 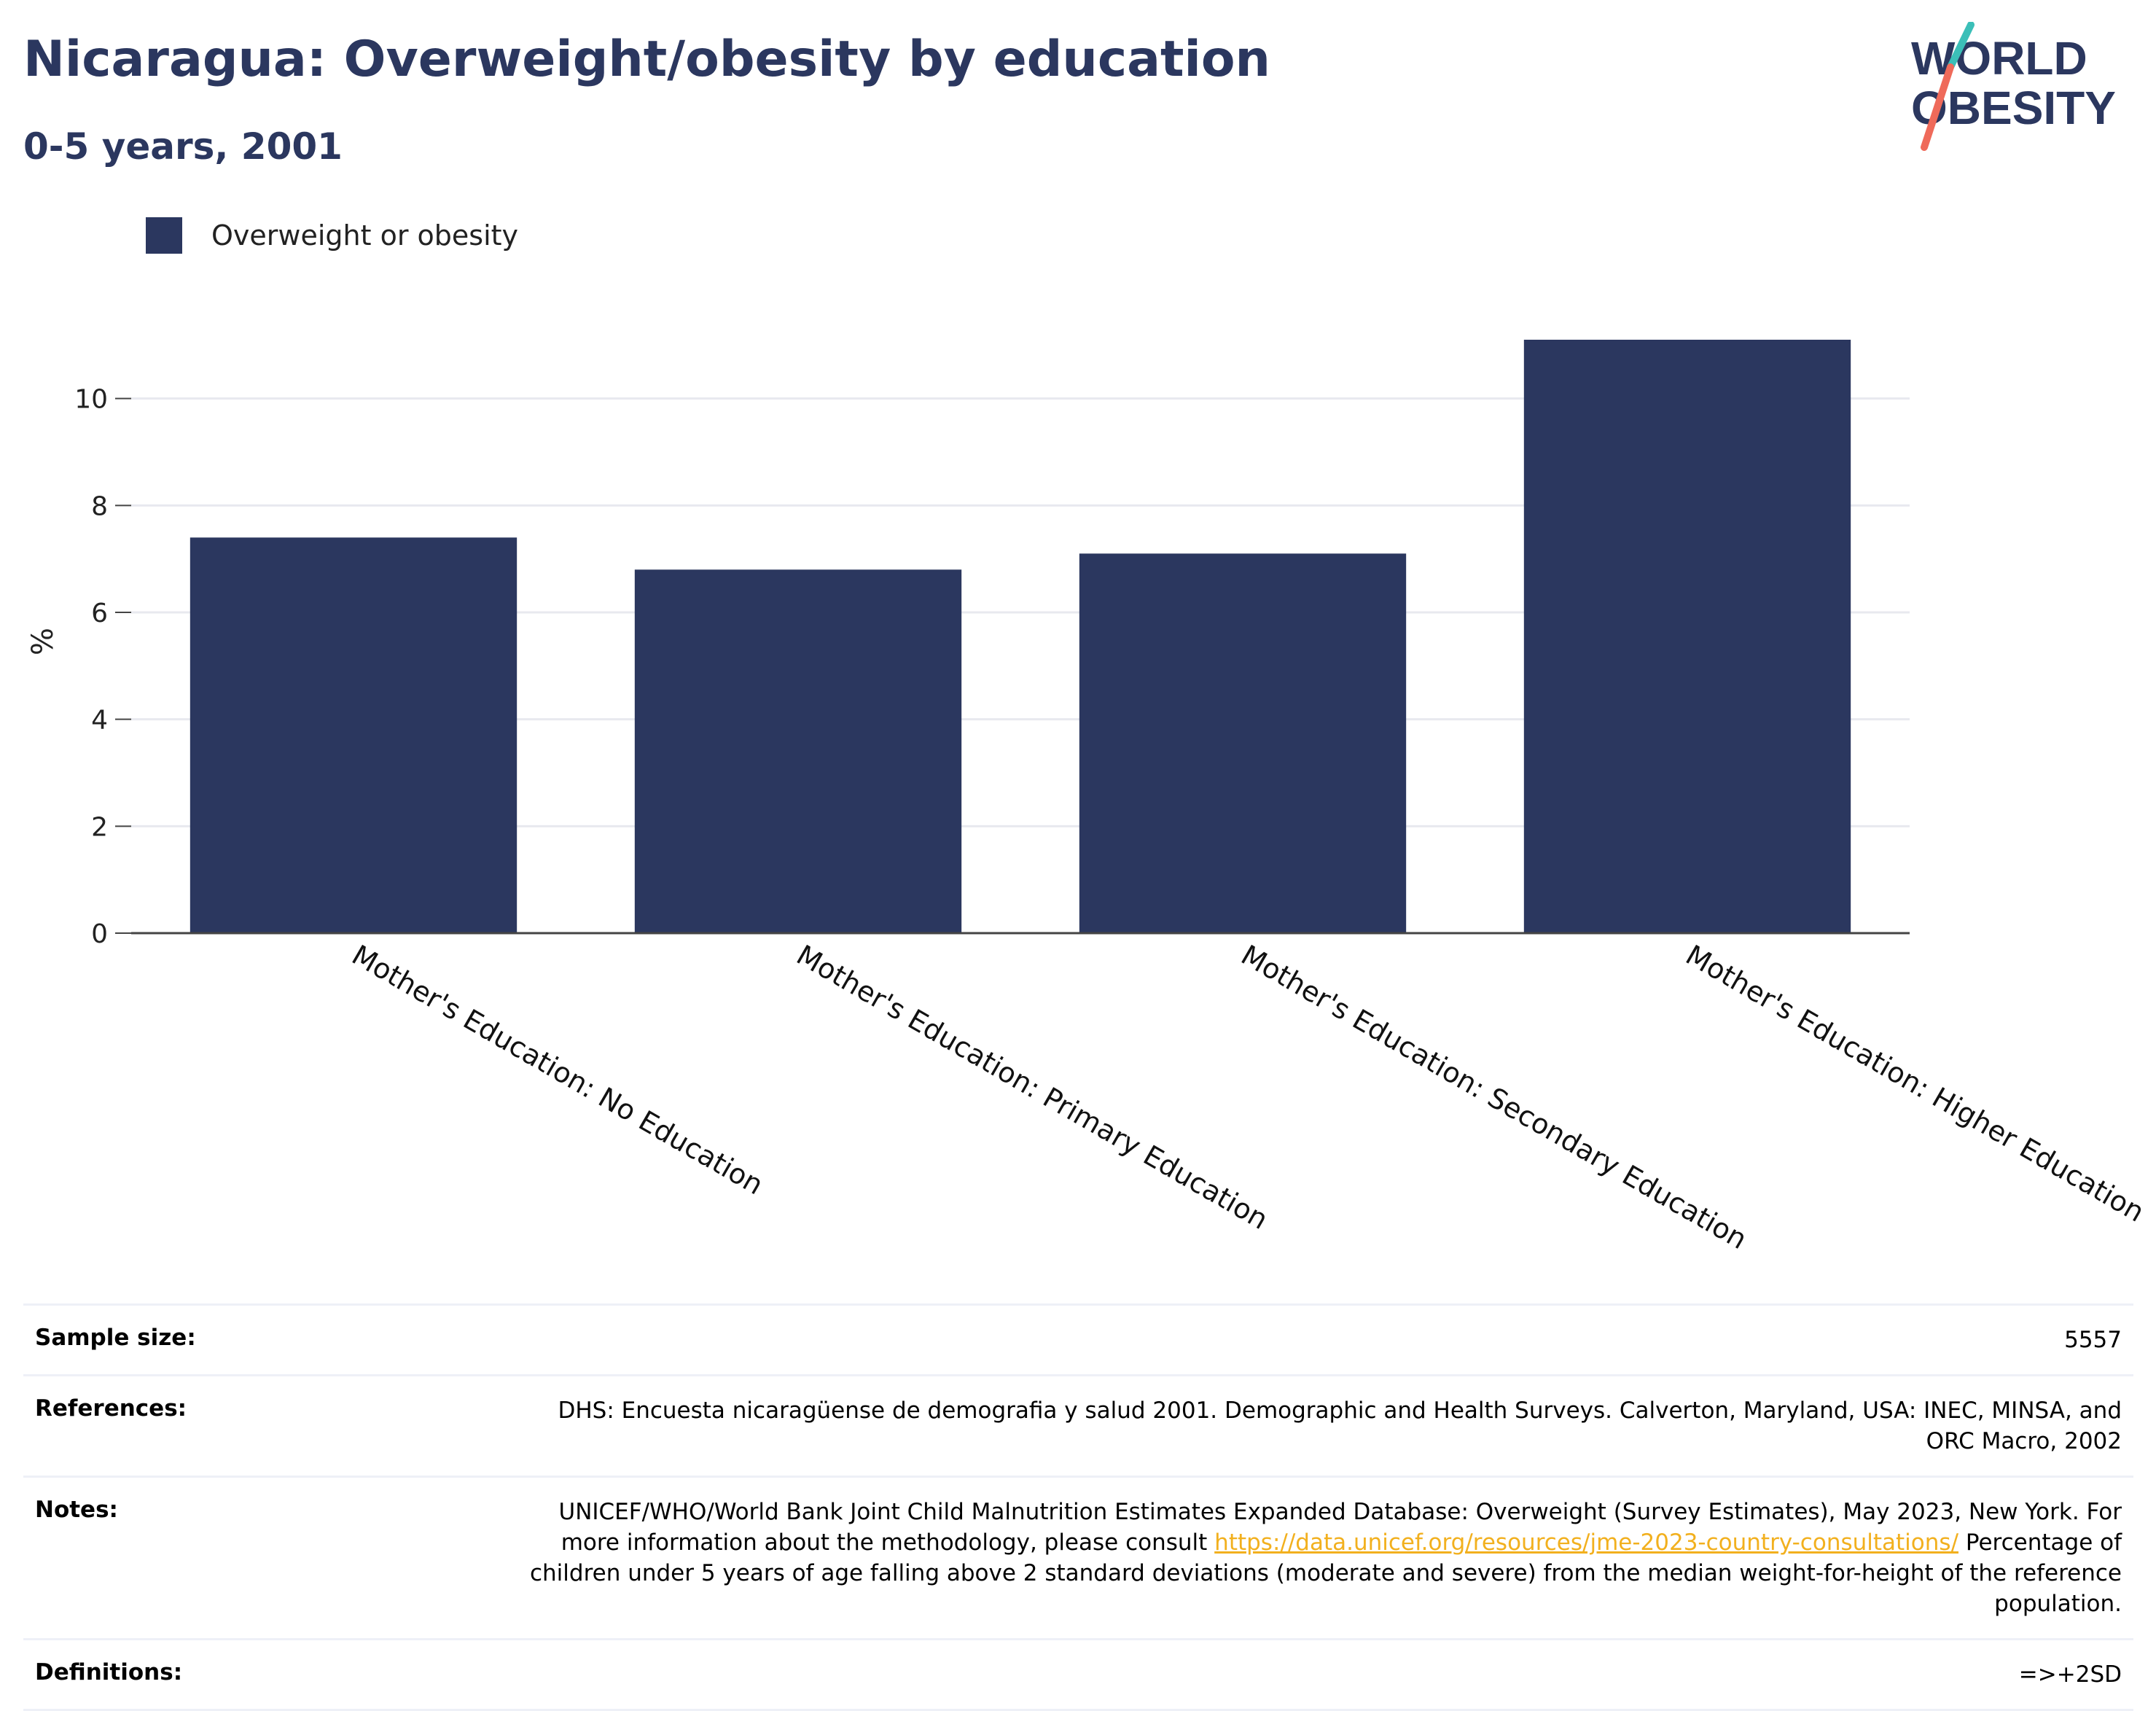 What do you see at coordinates (100, 934) in the screenshot?
I see `y-tick-label: 0` at bounding box center [100, 934].